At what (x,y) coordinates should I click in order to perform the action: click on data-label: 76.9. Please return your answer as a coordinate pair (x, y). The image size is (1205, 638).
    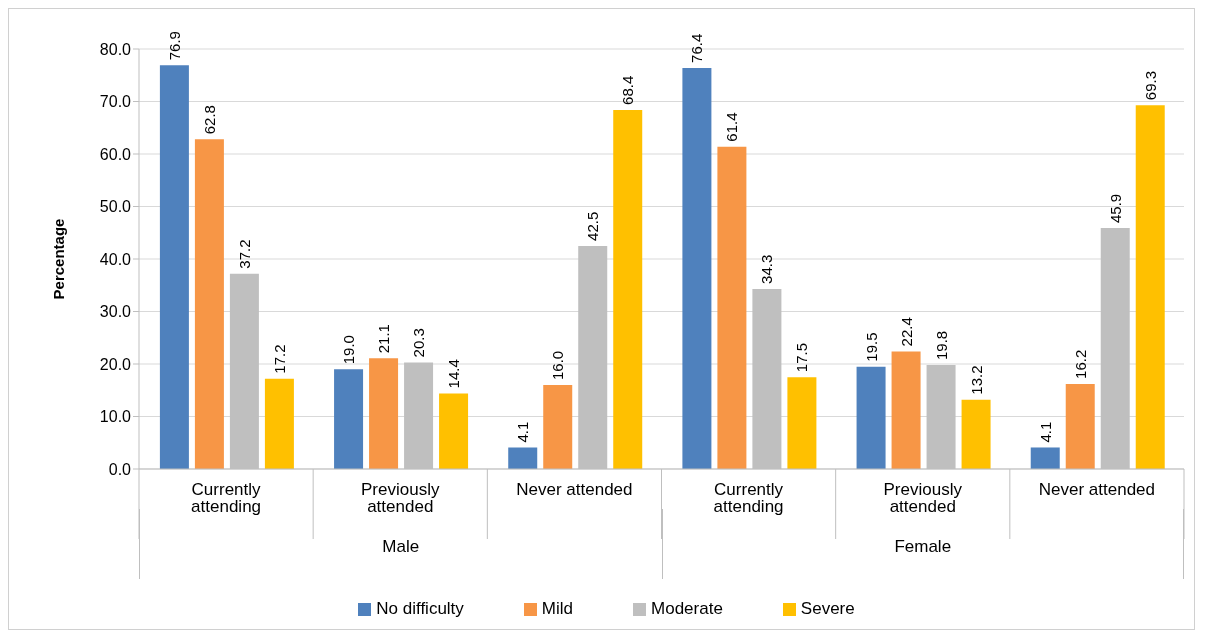
    Looking at the image, I should click on (174, 46).